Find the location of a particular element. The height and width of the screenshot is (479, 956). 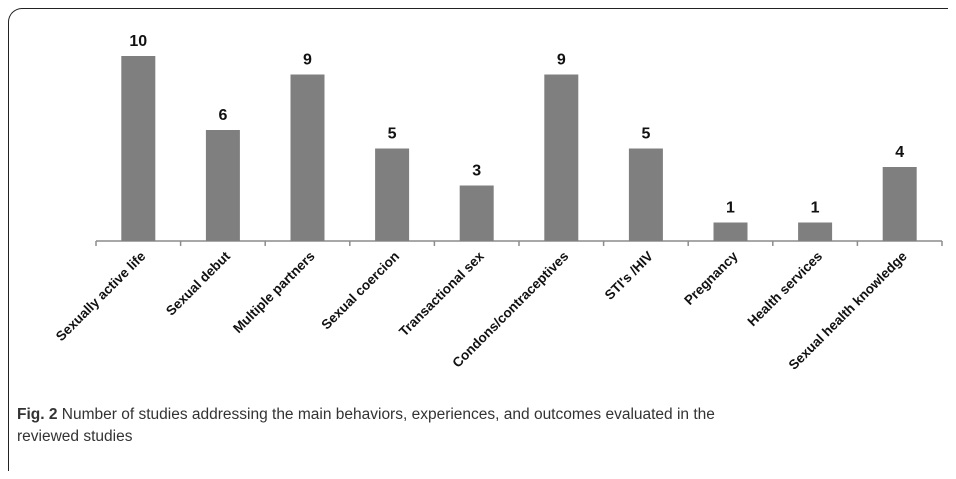

category-label: Health services is located at coordinates (785, 289).